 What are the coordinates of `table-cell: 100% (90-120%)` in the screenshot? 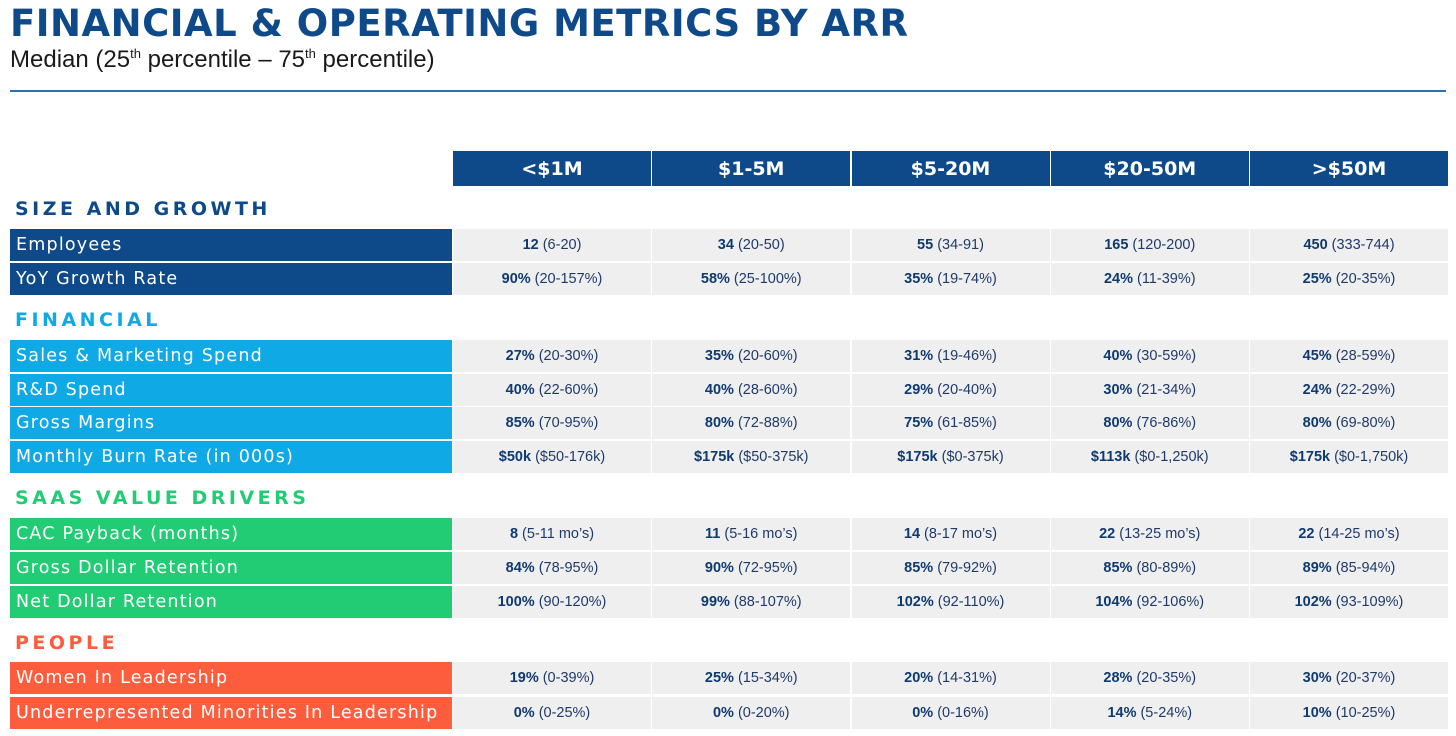 It's located at (552, 602).